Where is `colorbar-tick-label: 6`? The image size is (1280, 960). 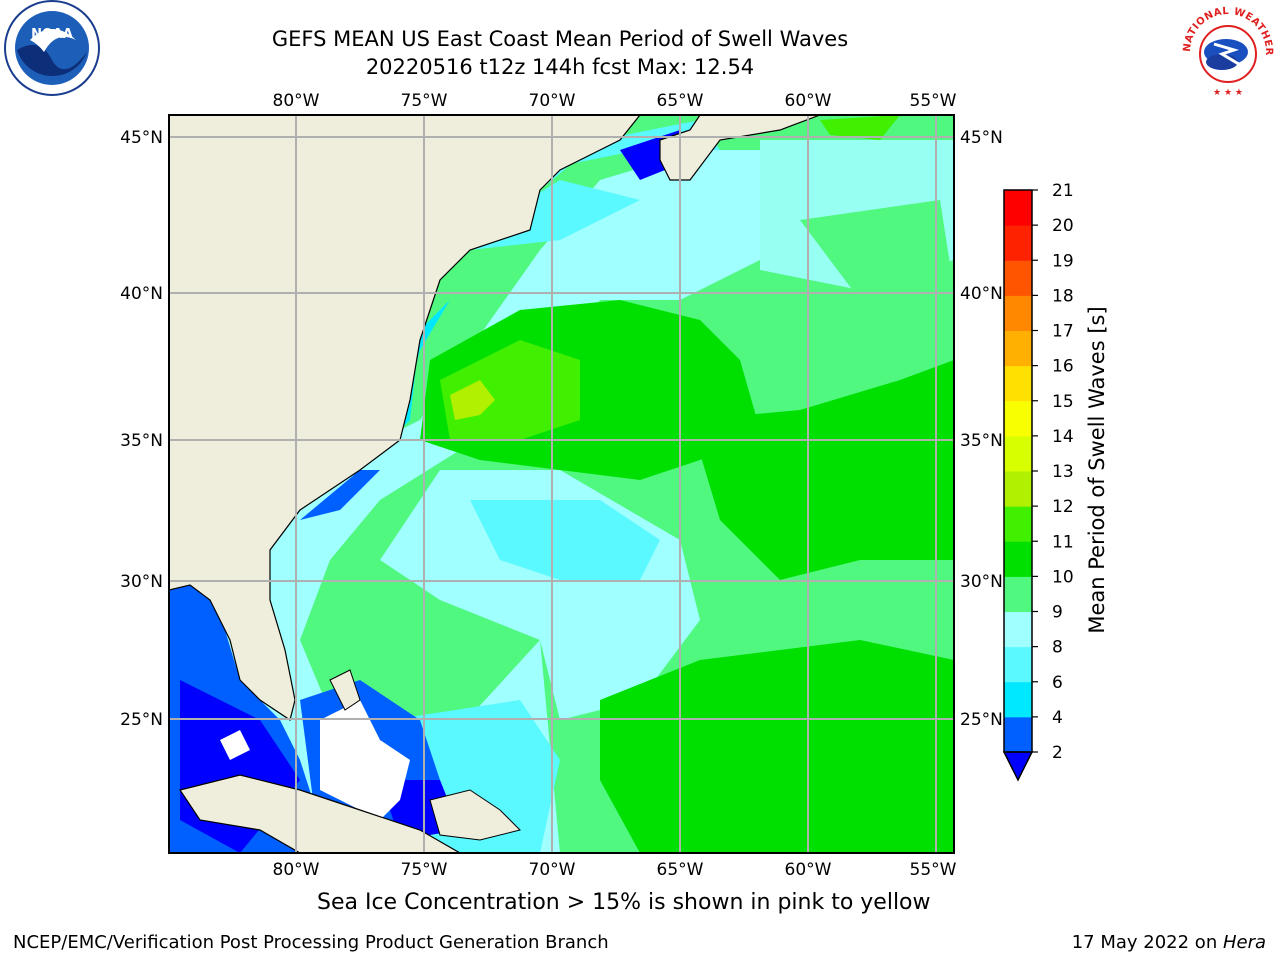
colorbar-tick-label: 6 is located at coordinates (1057, 683).